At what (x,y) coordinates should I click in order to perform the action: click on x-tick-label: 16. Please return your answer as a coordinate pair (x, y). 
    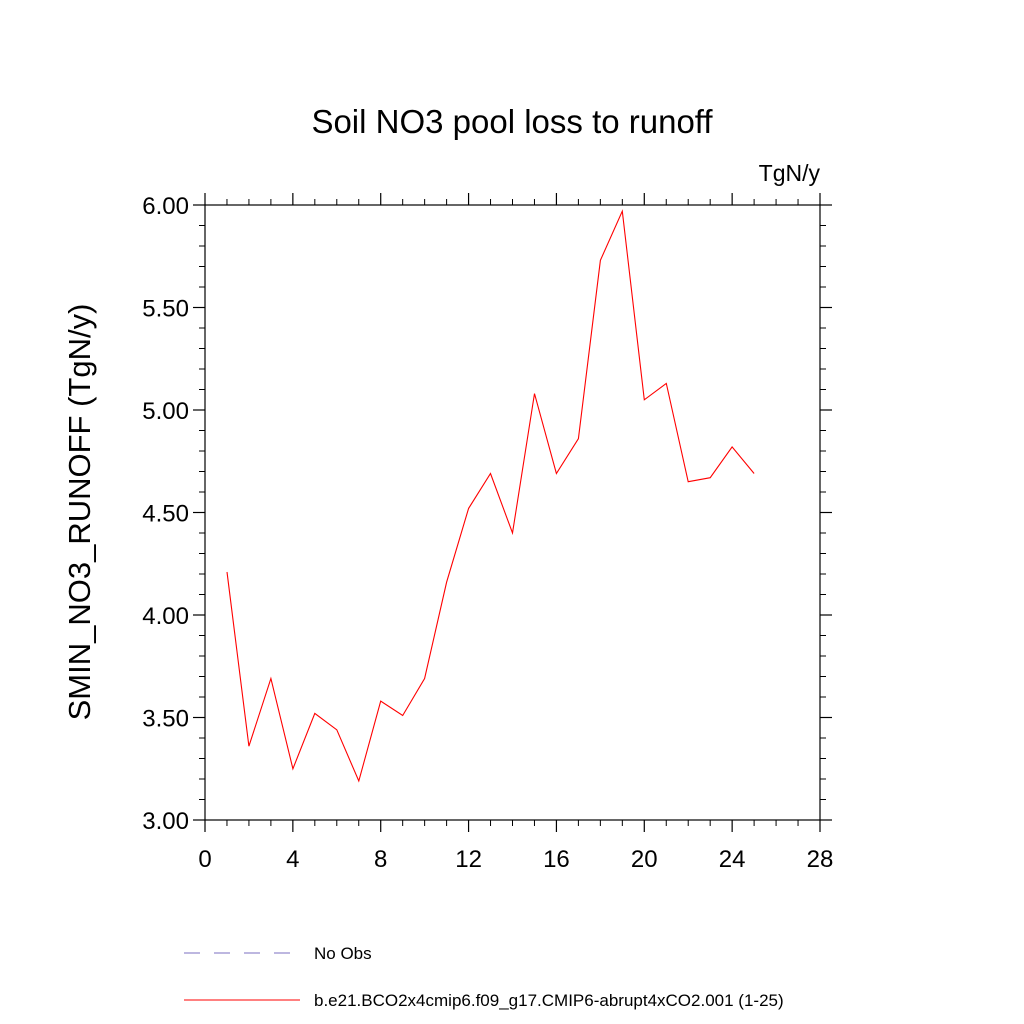
    Looking at the image, I should click on (556, 859).